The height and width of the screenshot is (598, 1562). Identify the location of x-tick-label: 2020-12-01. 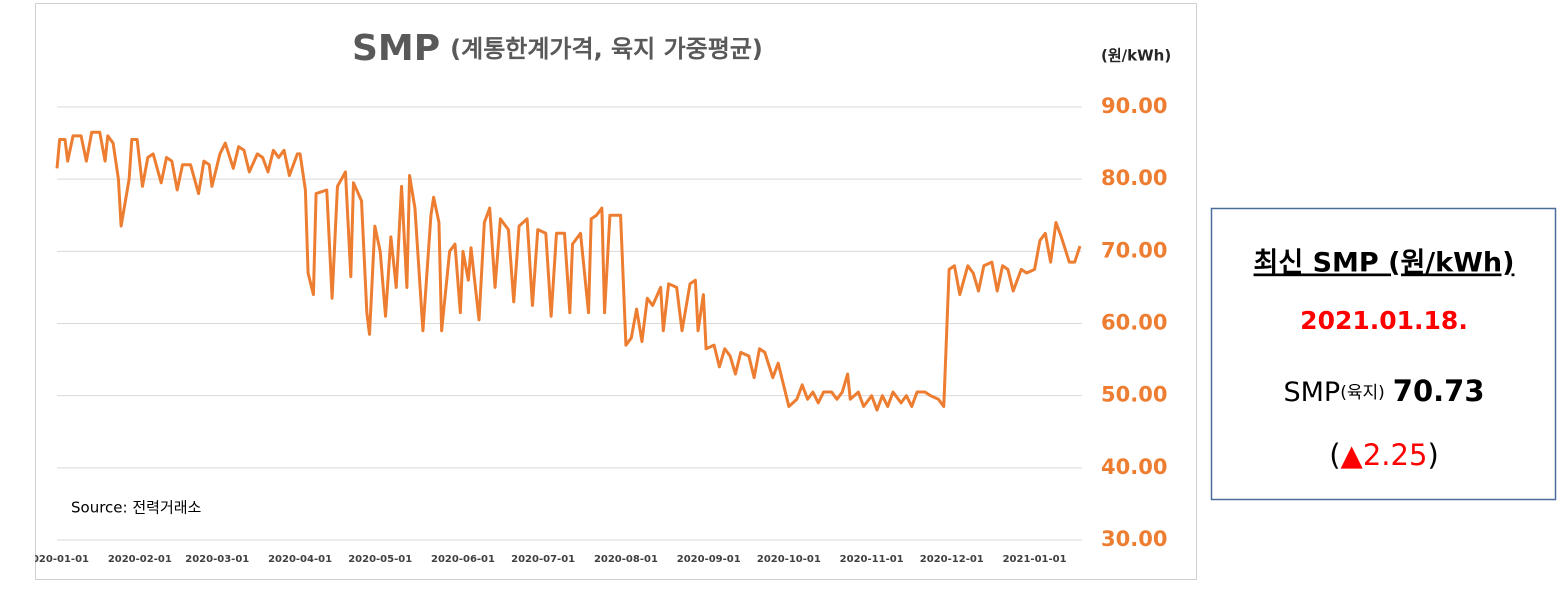
(952, 559).